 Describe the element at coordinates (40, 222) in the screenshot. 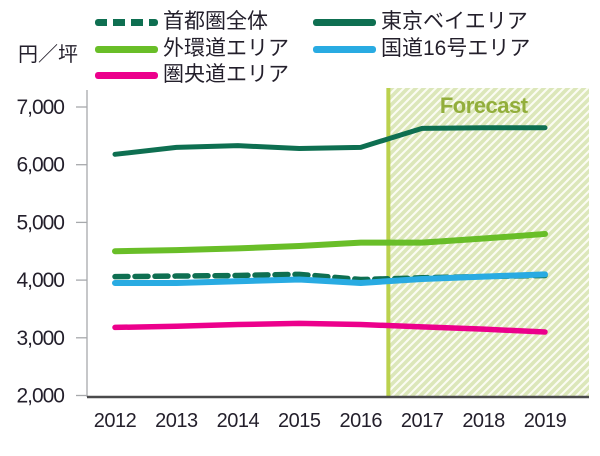

I see `y-axis-tick-label: 5,000` at that location.